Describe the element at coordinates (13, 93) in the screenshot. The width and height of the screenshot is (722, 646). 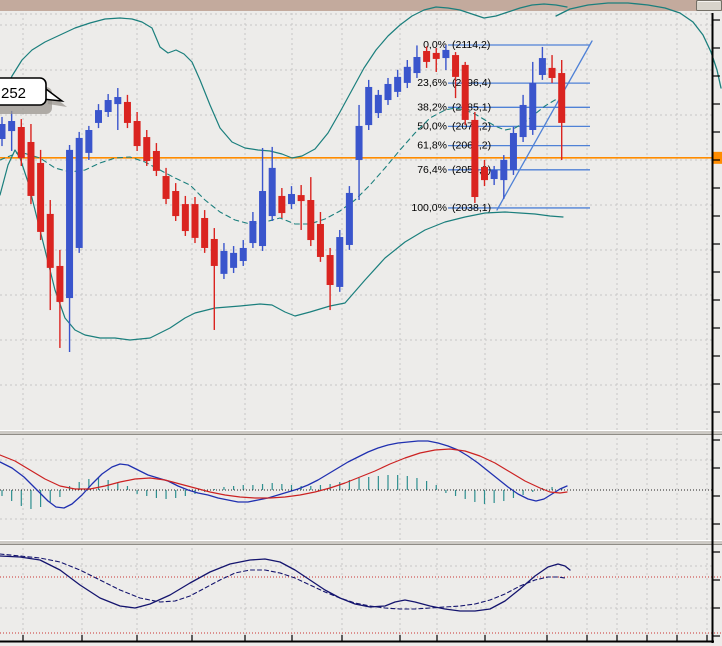
I see `callout-text: 252` at that location.